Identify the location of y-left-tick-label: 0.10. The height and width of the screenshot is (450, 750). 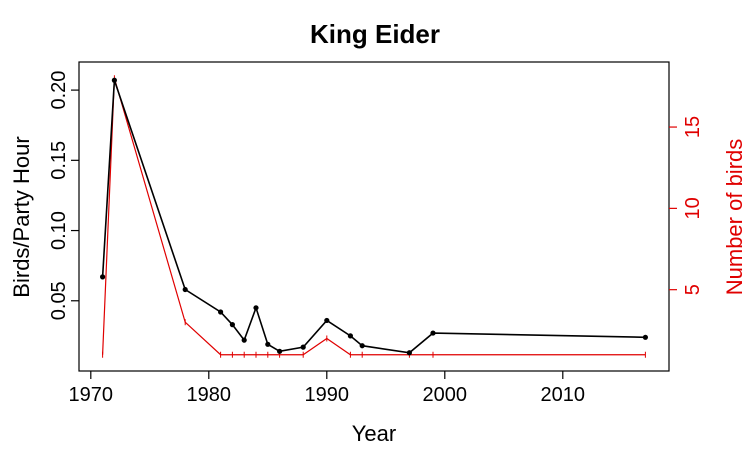
(59, 230).